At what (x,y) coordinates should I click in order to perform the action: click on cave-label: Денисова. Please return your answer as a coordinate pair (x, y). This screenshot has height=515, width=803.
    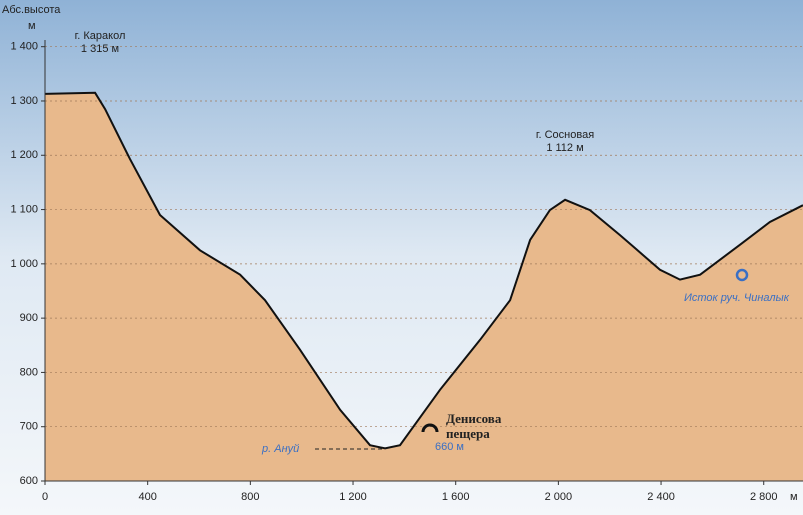
    Looking at the image, I should click on (474, 418).